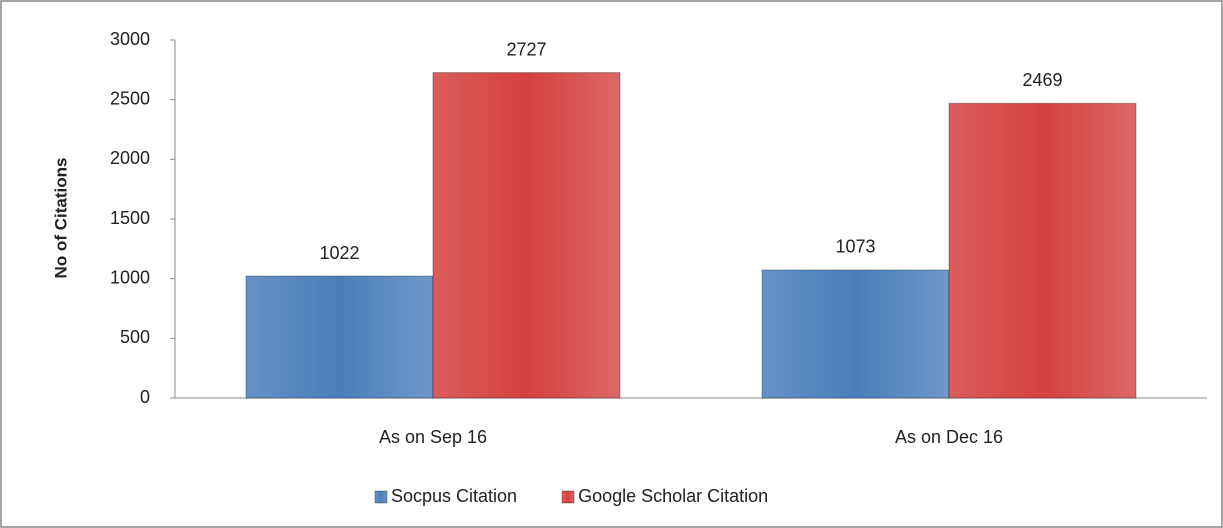 Image resolution: width=1223 pixels, height=528 pixels. I want to click on x-tick-label: As on Sep 16, so click(433, 437).